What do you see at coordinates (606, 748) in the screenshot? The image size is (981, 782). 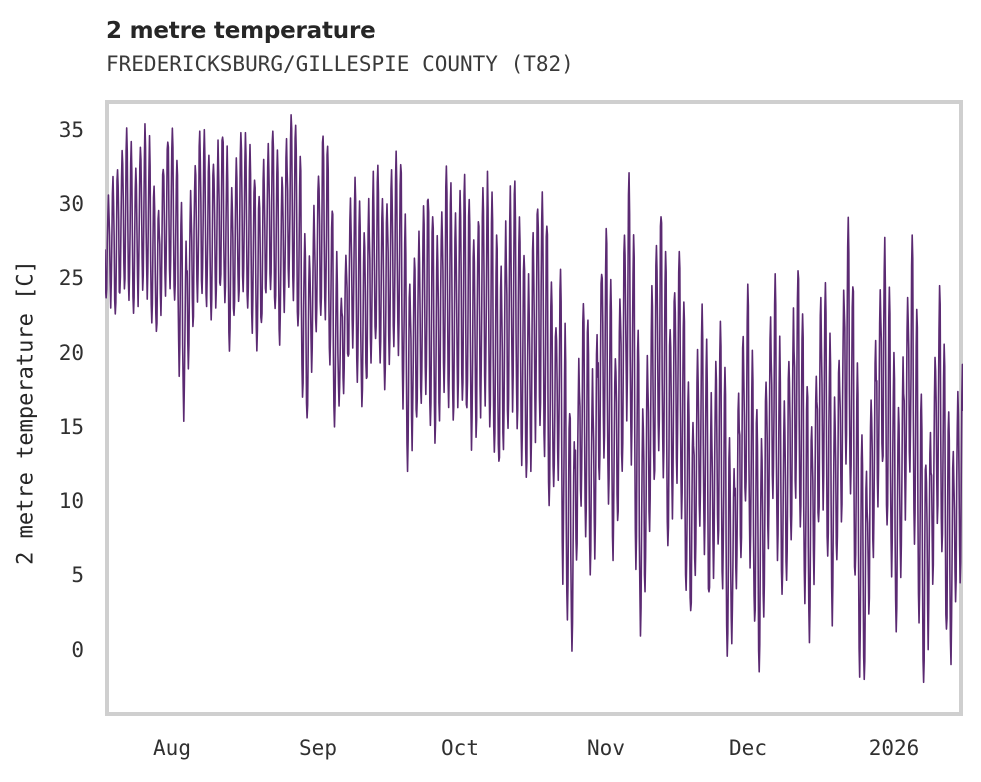 I see `x-tick-label: Nov` at bounding box center [606, 748].